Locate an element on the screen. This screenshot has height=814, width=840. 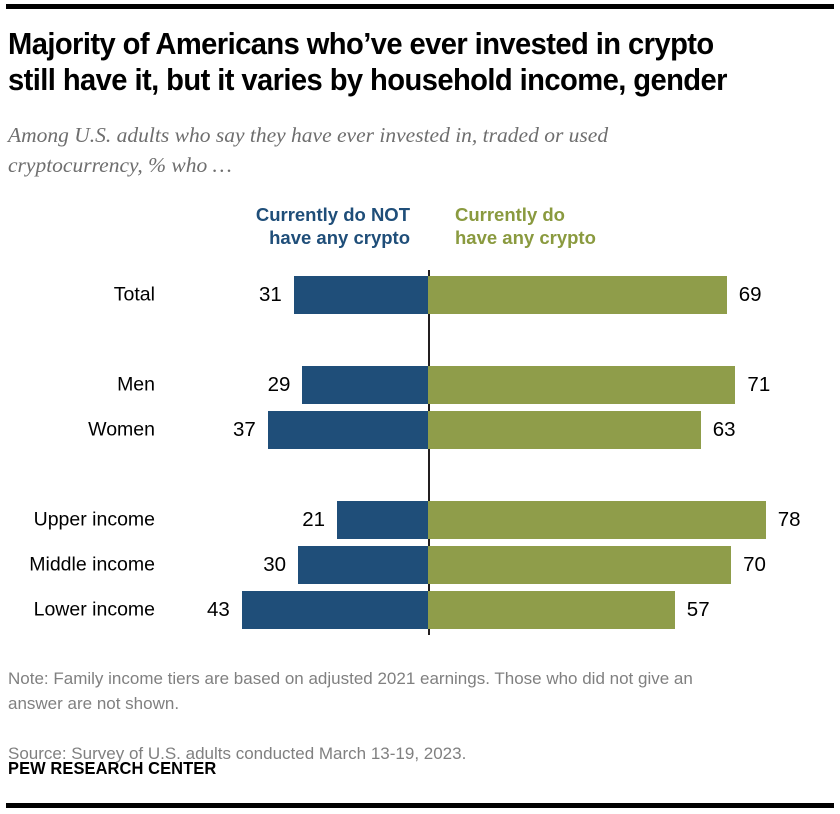
zero-axis-line is located at coordinates (429, 452).